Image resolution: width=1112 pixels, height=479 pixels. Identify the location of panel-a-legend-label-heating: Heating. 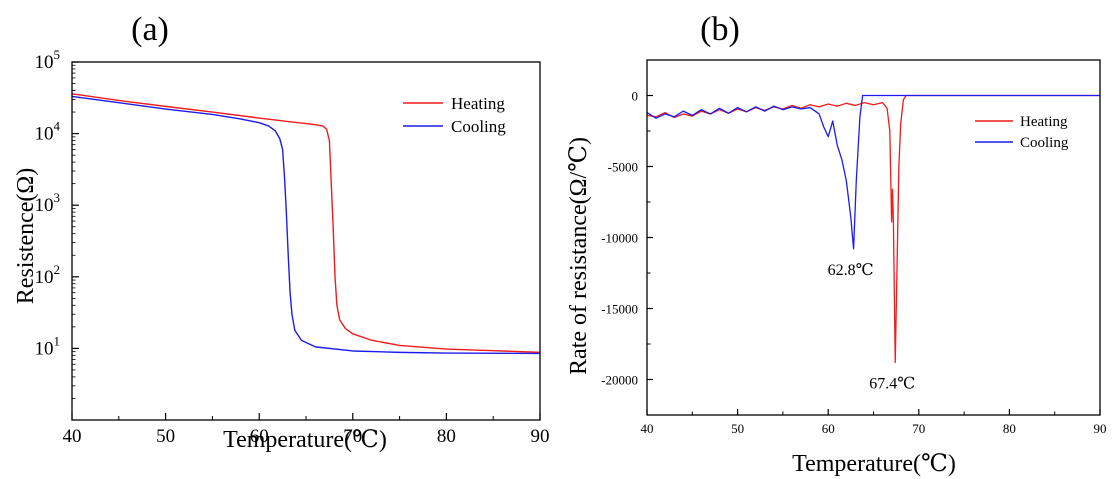
(478, 103).